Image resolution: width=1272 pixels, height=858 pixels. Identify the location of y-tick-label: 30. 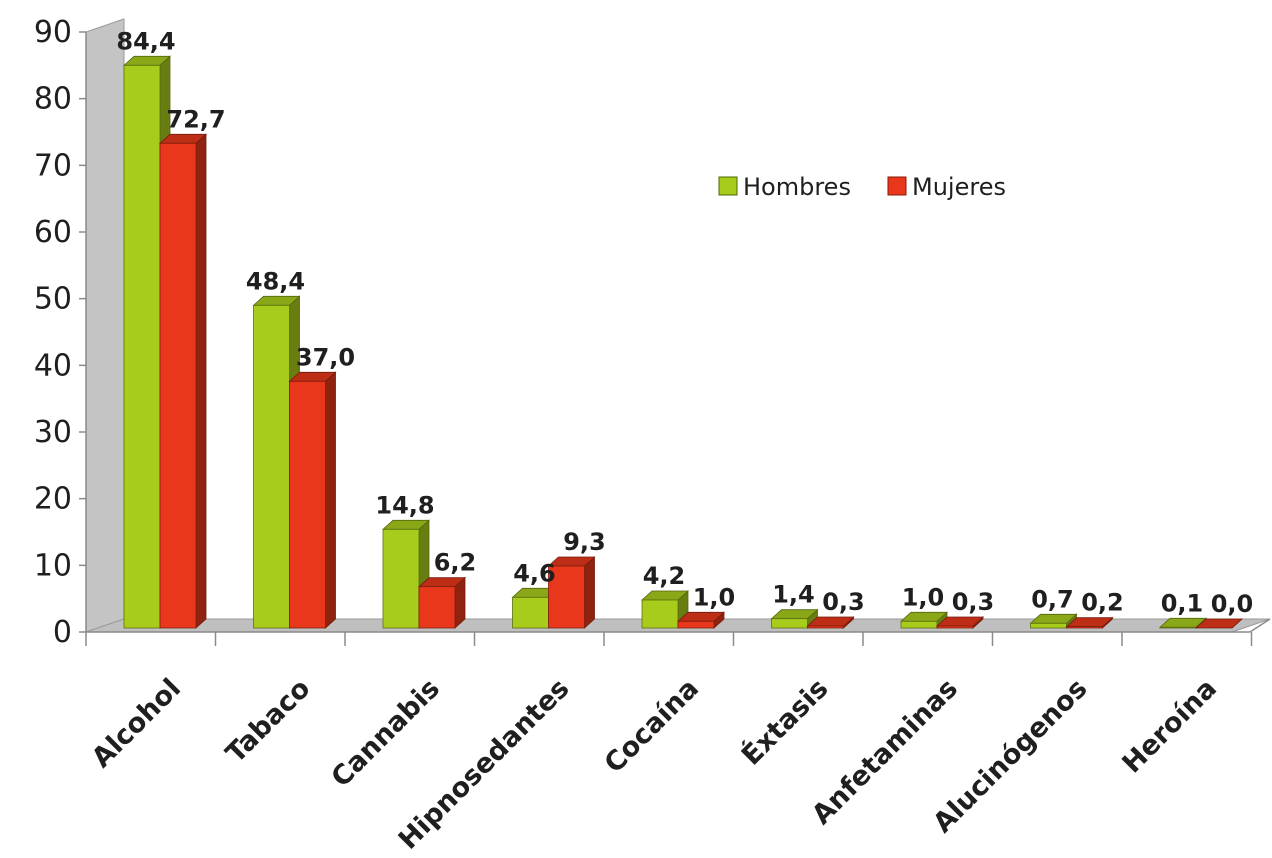
(53, 432).